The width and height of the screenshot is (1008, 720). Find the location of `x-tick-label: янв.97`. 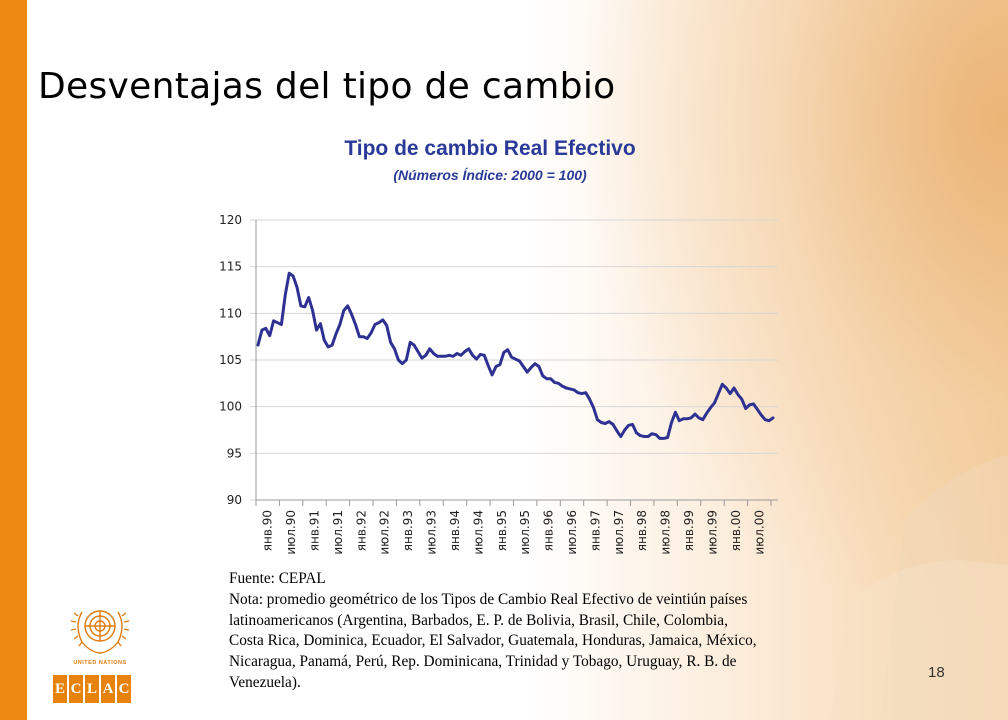

x-tick-label: янв.97 is located at coordinates (595, 530).